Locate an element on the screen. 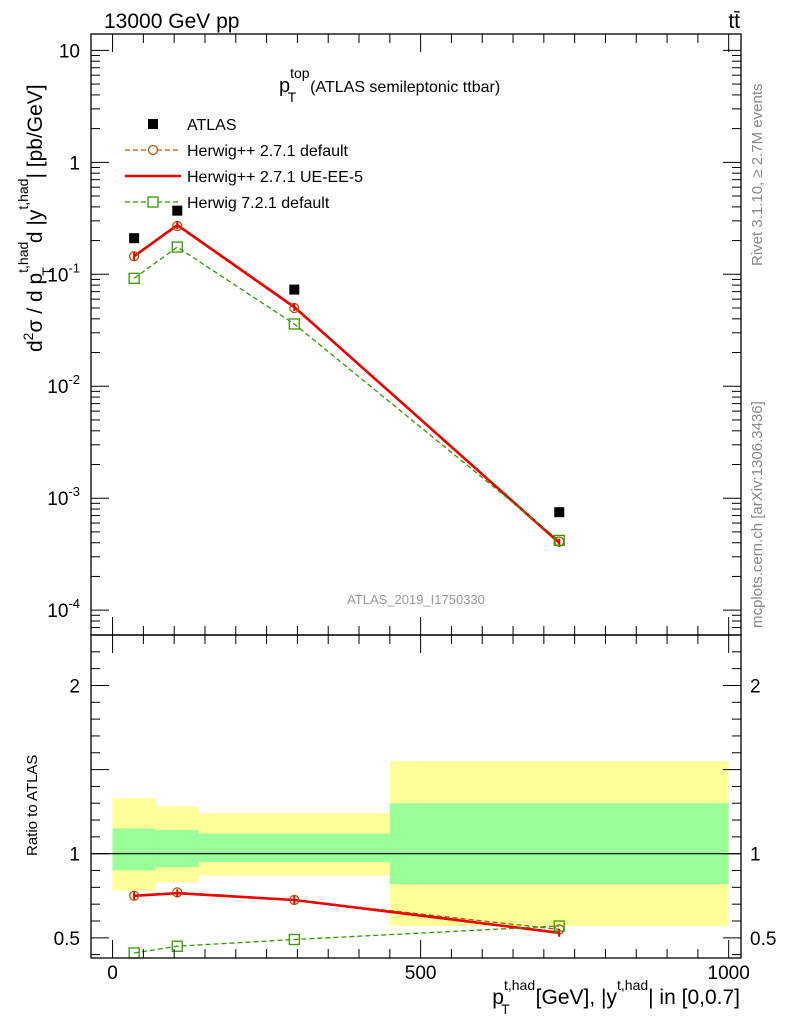 This screenshot has height=1024, width=786. ratio-y-tick-label-left: 0.5 is located at coordinates (67, 939).